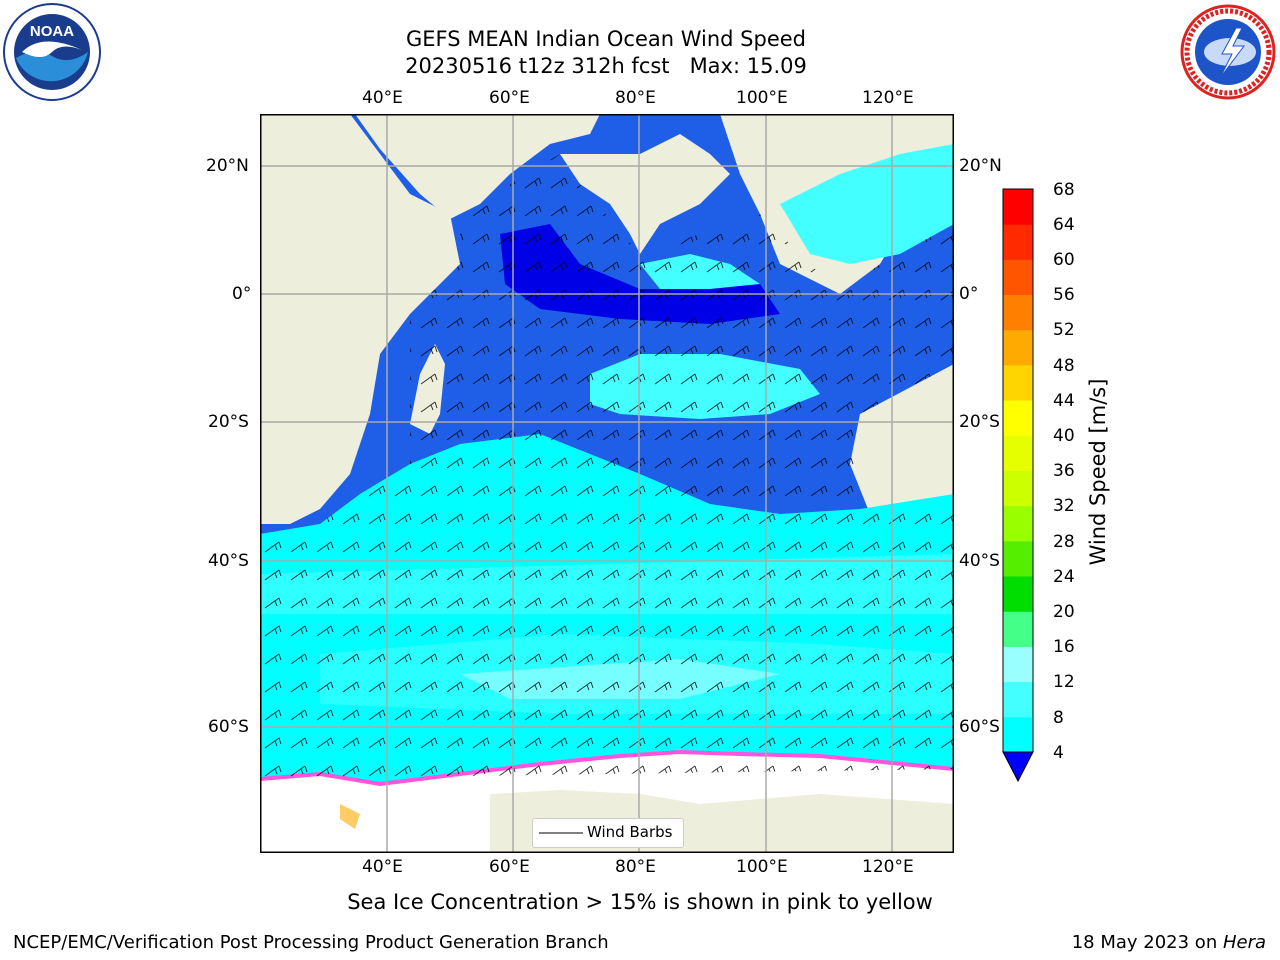 This screenshot has width=1280, height=960. Describe the element at coordinates (635, 867) in the screenshot. I see `lon-tick-bottom-2: 80°E` at that location.